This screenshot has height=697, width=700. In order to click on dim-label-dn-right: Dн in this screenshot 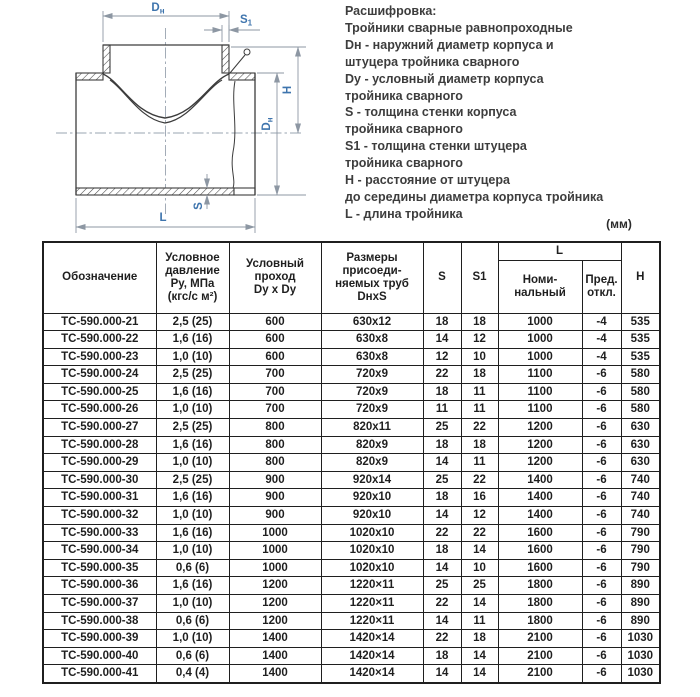, I will do `click(268, 123)`.